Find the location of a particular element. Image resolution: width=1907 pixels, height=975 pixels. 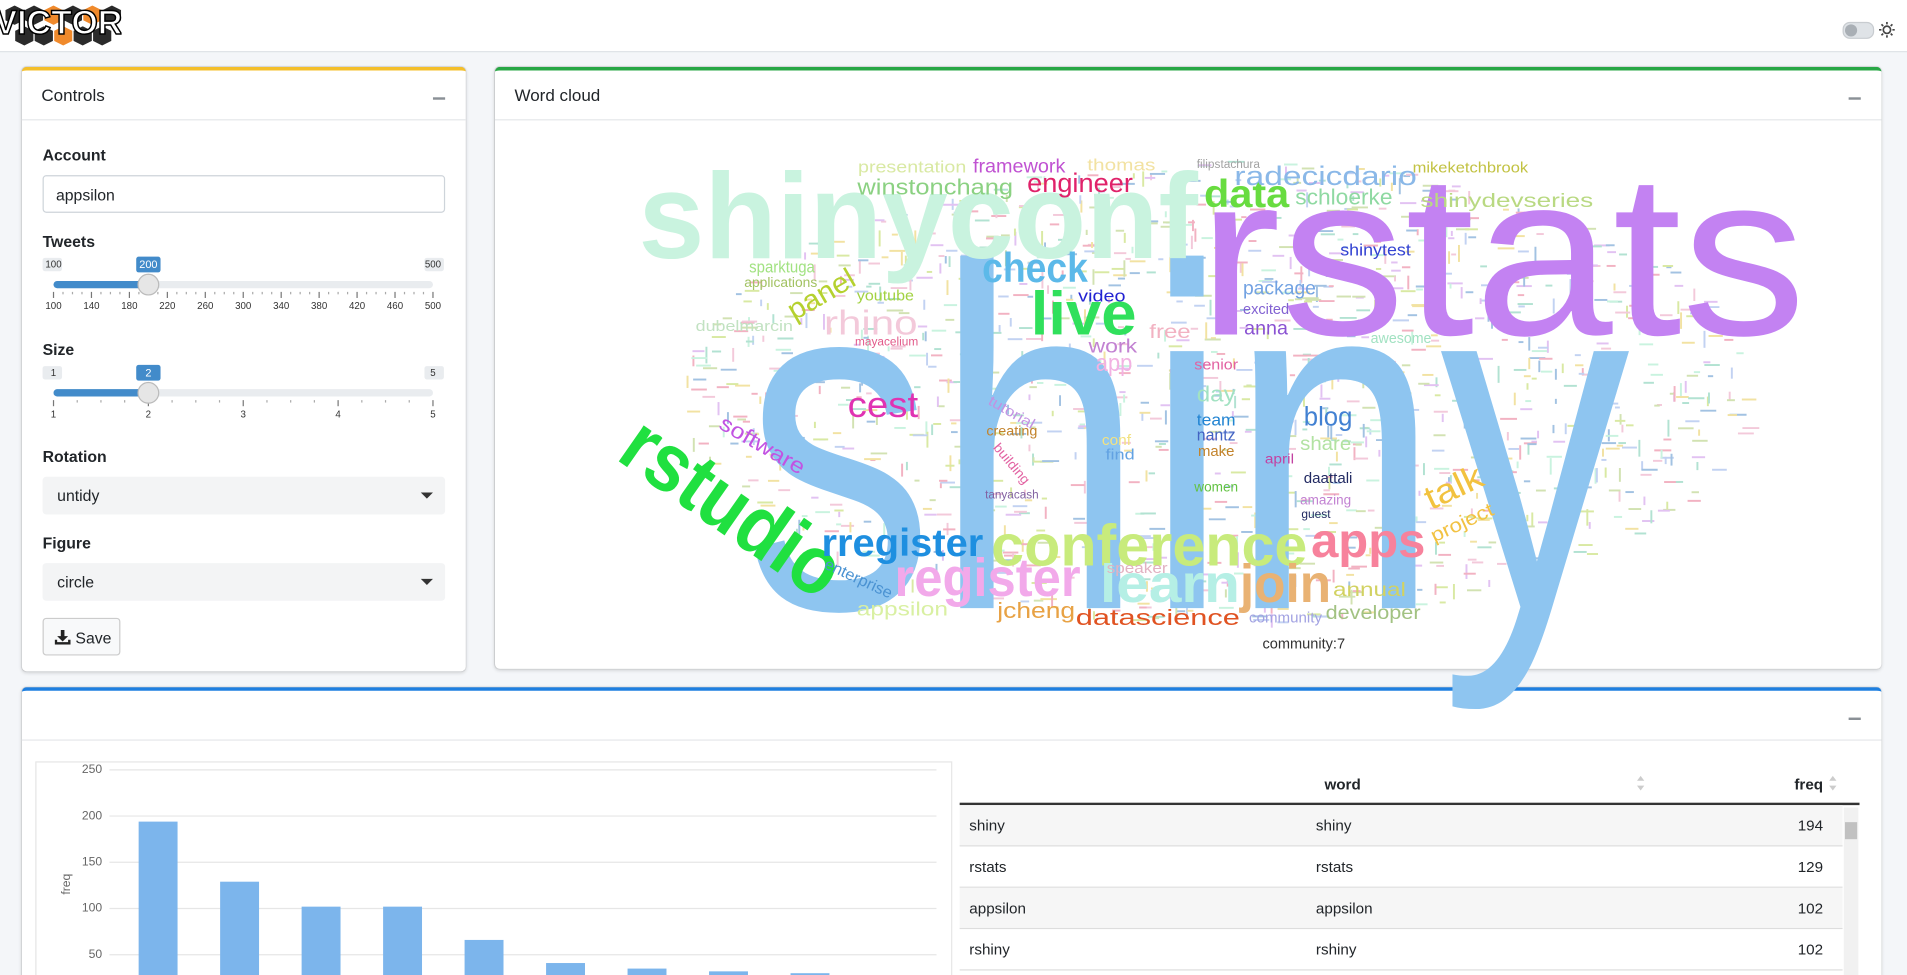

slider-tick-label: 140 is located at coordinates (91, 306).